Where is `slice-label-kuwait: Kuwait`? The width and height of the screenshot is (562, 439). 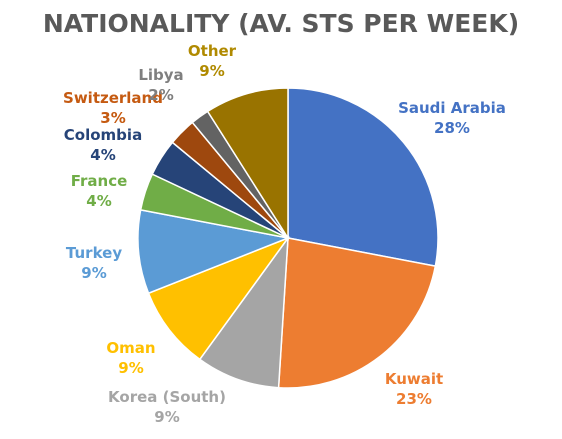 slice-label-kuwait: Kuwait is located at coordinates (414, 379).